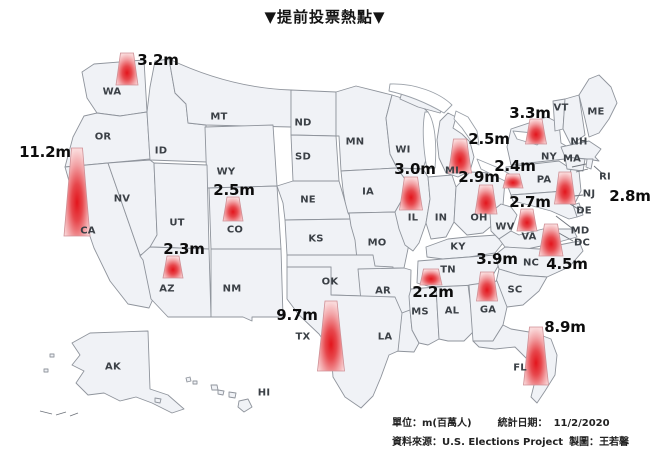 The width and height of the screenshot is (650, 456). Describe the element at coordinates (452, 311) in the screenshot. I see `state-label-al: AL` at that location.